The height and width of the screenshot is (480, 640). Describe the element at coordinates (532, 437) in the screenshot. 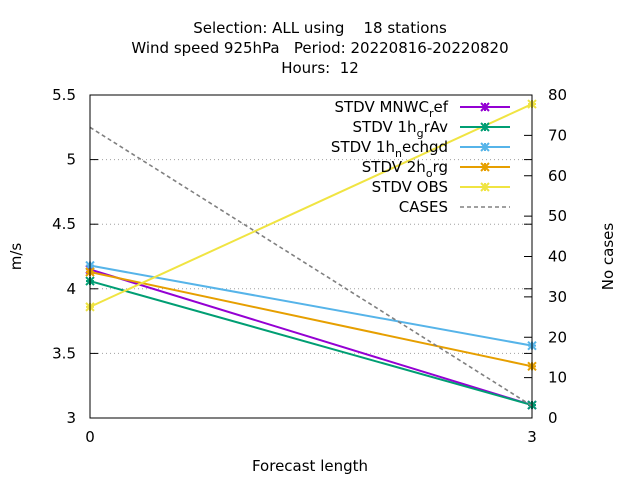

I see `x-tick-label: 3` at that location.